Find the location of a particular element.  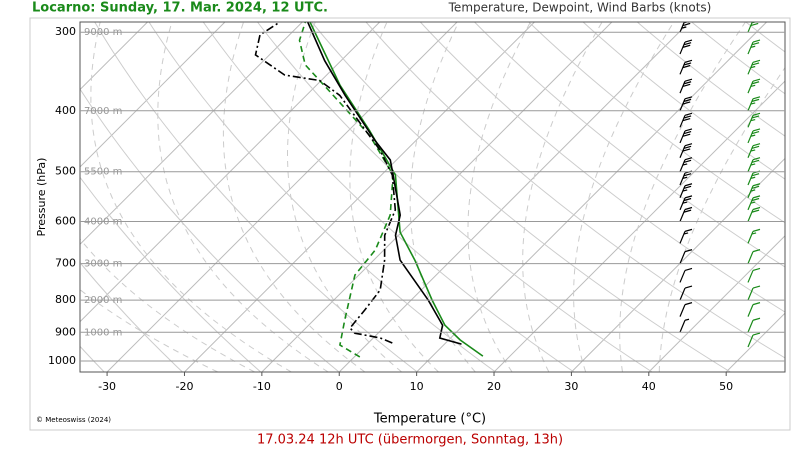

x-tick-label: -20 is located at coordinates (184, 386).